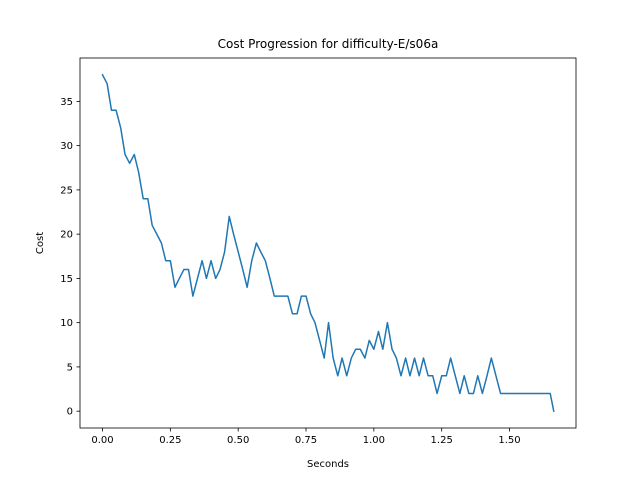 This screenshot has height=480, width=640. What do you see at coordinates (66, 146) in the screenshot?
I see `y-tick-label: 30` at bounding box center [66, 146].